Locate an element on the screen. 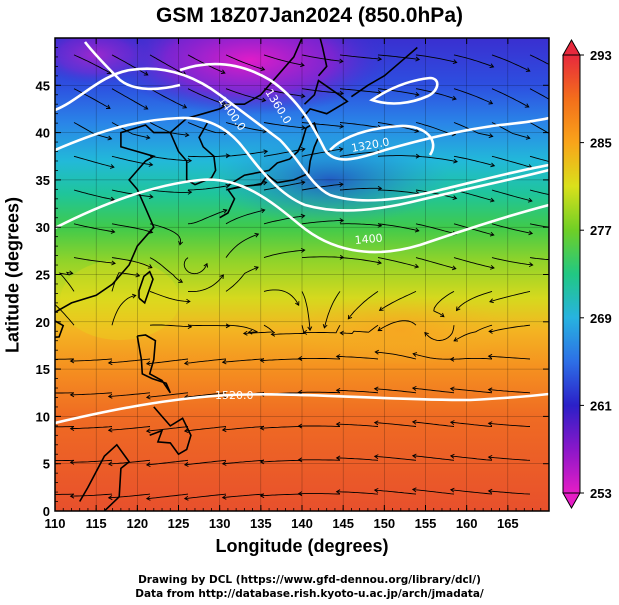 This screenshot has width=619, height=605. contour-label: 1400 is located at coordinates (368, 239).